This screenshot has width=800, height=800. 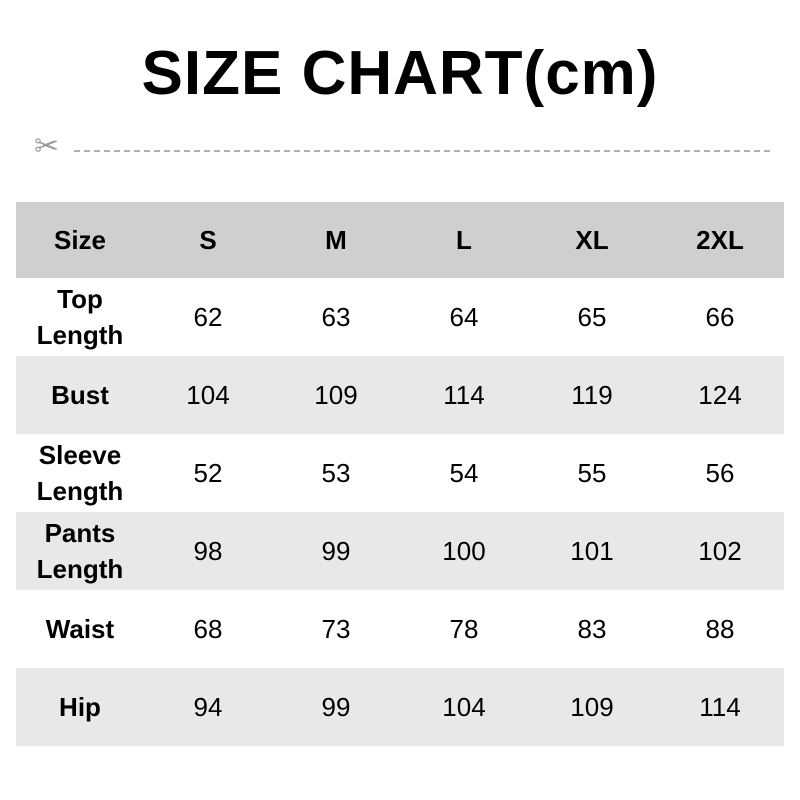 I want to click on table-cell: 119, so click(x=592, y=395).